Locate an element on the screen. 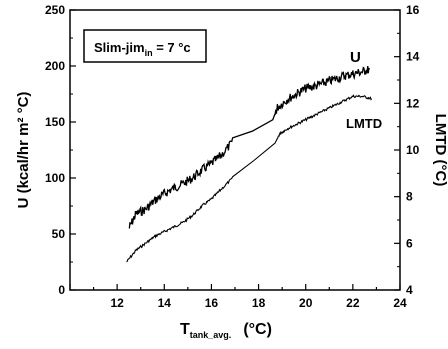 This screenshot has width=448, height=349. x-tick-label: 16 is located at coordinates (212, 303).